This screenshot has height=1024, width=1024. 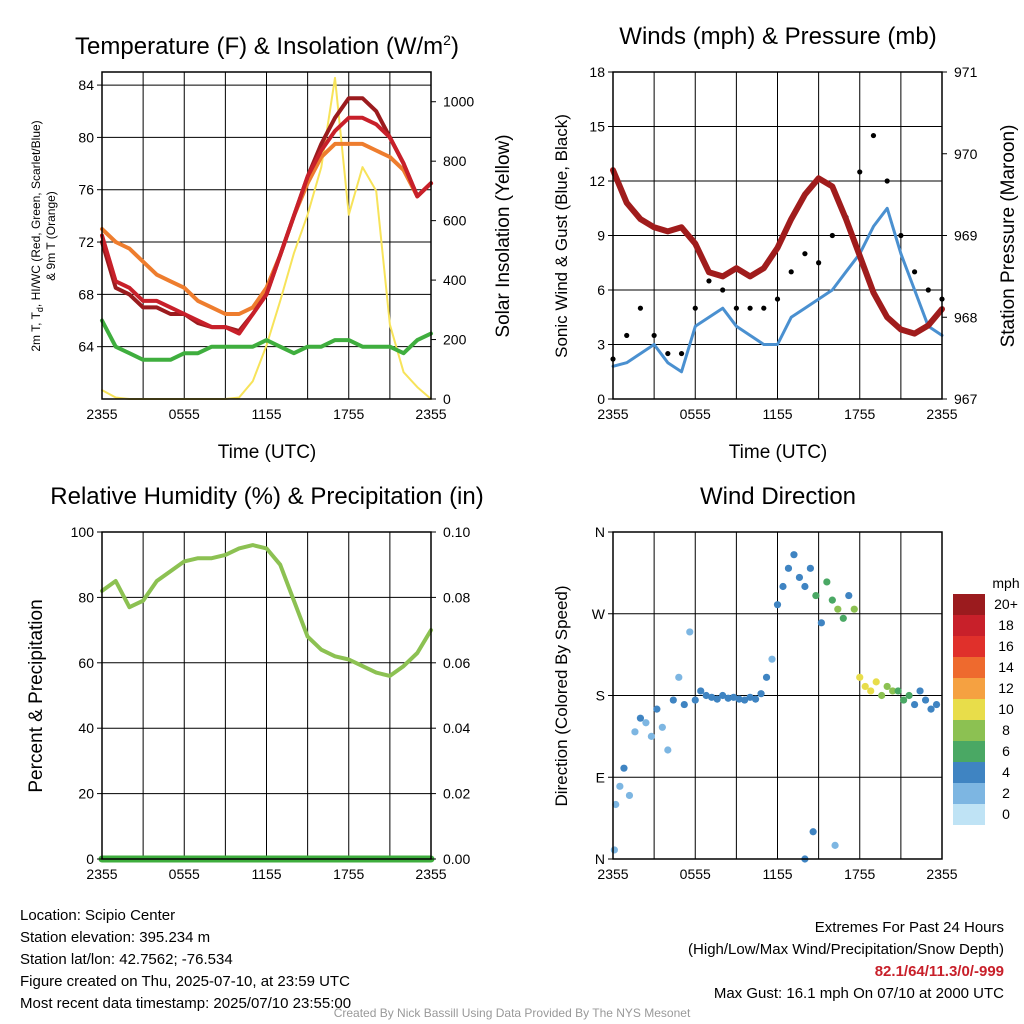 What do you see at coordinates (86, 242) in the screenshot?
I see `temperature-y-tick-label: 72` at bounding box center [86, 242].